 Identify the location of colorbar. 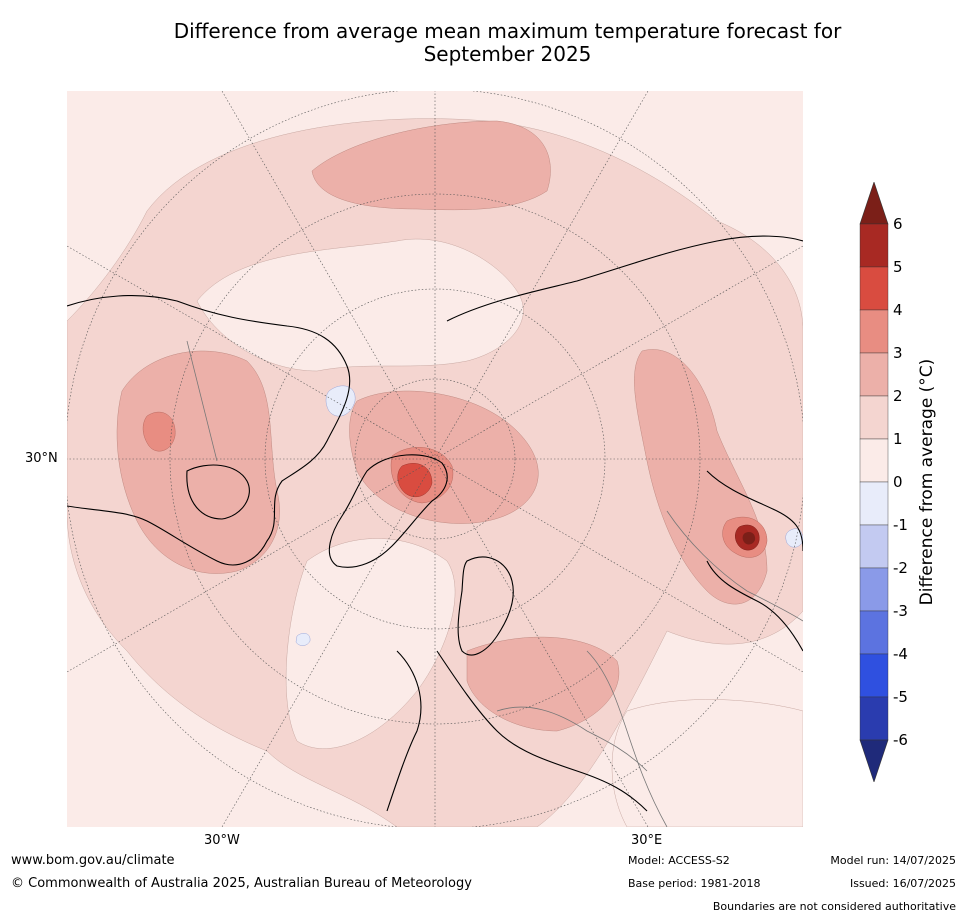
(874, 482).